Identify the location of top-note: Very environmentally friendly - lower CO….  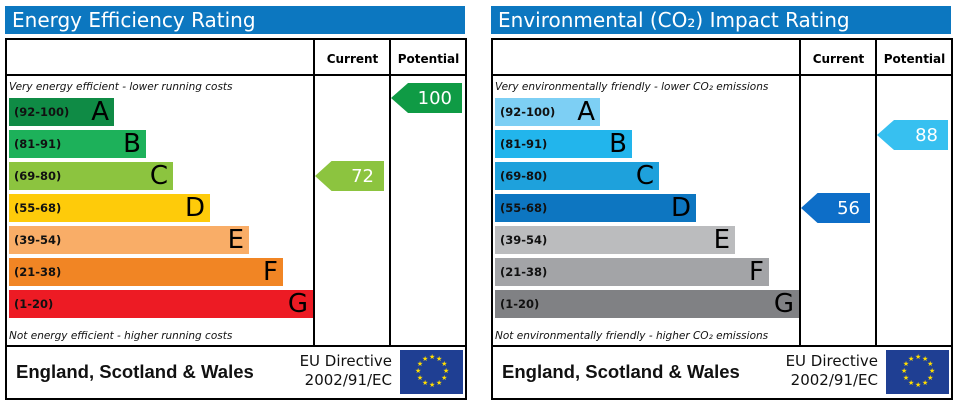
(632, 87).